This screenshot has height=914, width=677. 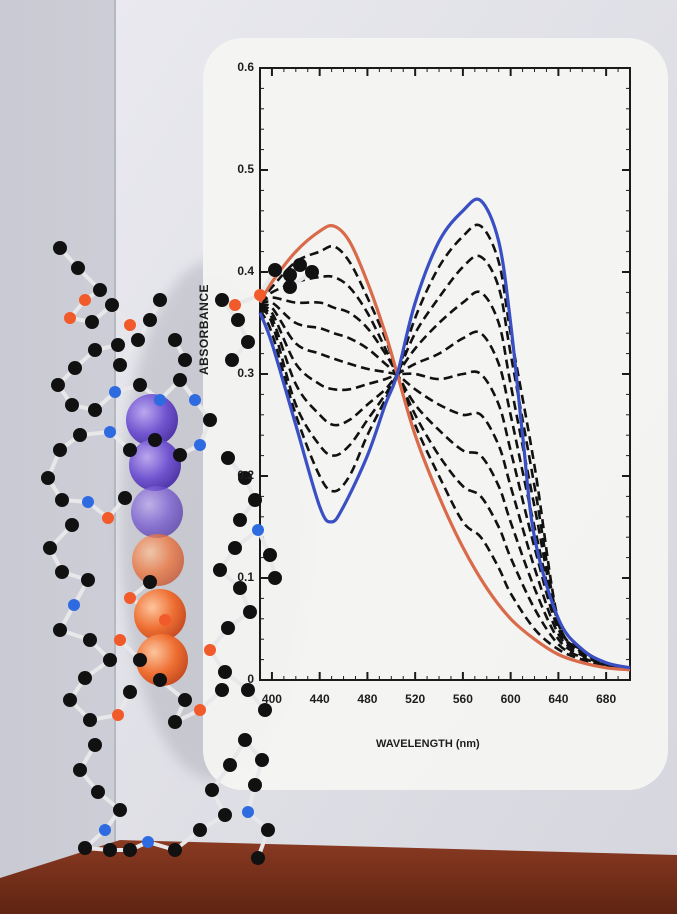 What do you see at coordinates (338, 877) in the screenshot?
I see `wooden-floor` at bounding box center [338, 877].